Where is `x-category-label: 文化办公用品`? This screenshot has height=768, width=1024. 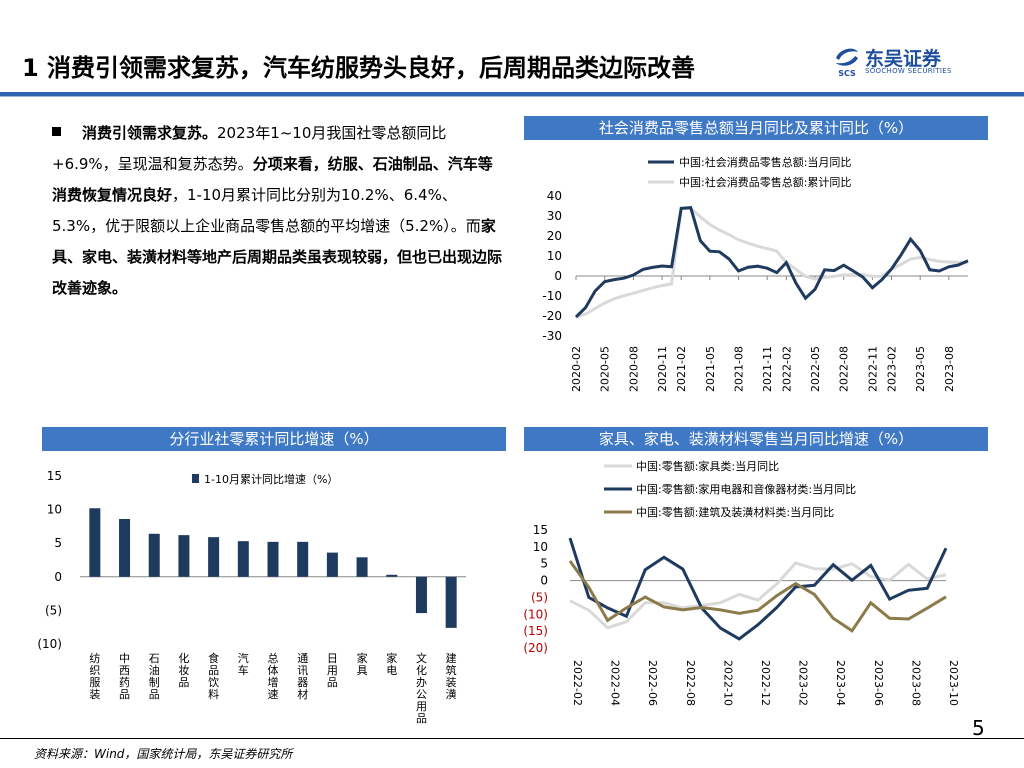
x-category-label: 文化办公用品 is located at coordinates (421, 688).